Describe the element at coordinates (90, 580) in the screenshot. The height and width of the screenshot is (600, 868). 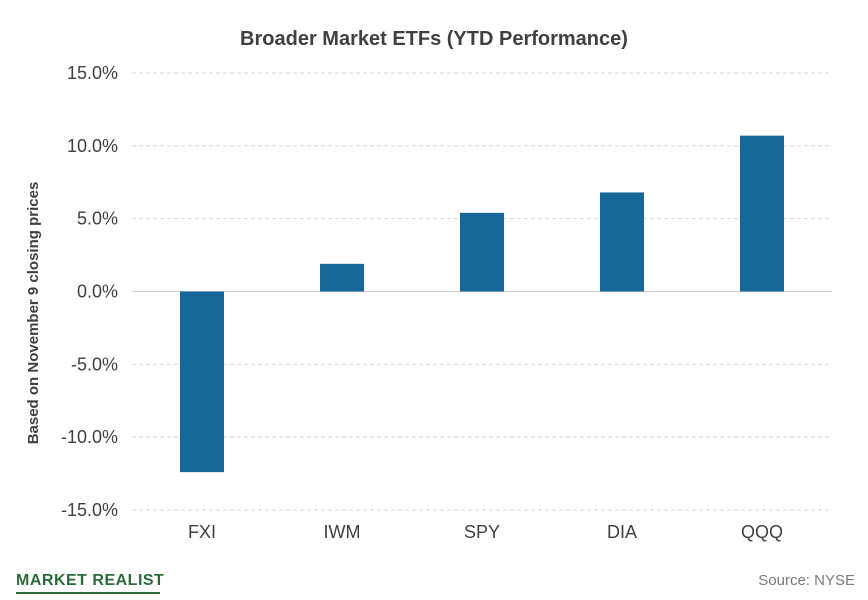
I see `brand-name: MARKET REALIST` at that location.